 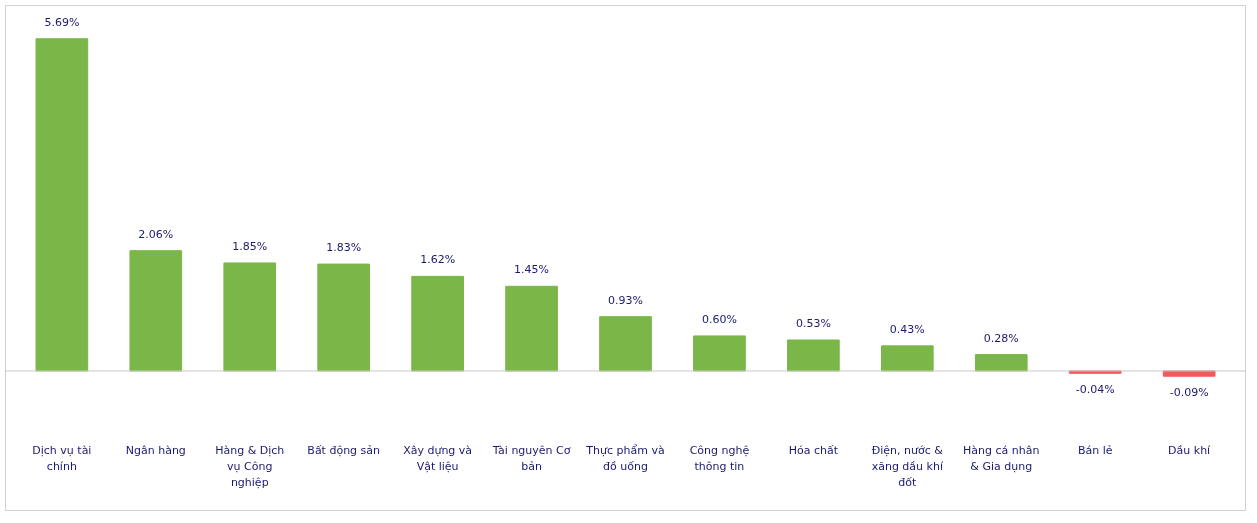 I want to click on x-tick-label: Tài nguyên Cơ bản, so click(x=531, y=459).